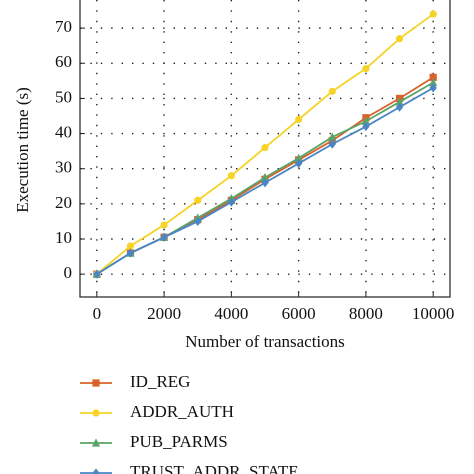 This screenshot has height=474, width=474. What do you see at coordinates (182, 411) in the screenshot?
I see `legend-label: ADDR_AUTH` at bounding box center [182, 411].